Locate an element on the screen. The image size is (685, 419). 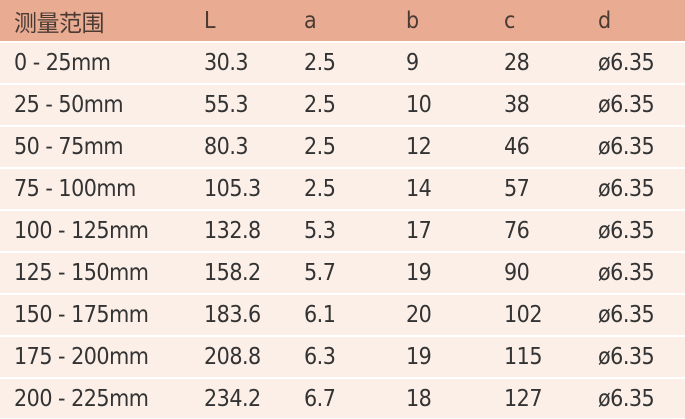
table-cell: 18 is located at coordinates (441, 398).